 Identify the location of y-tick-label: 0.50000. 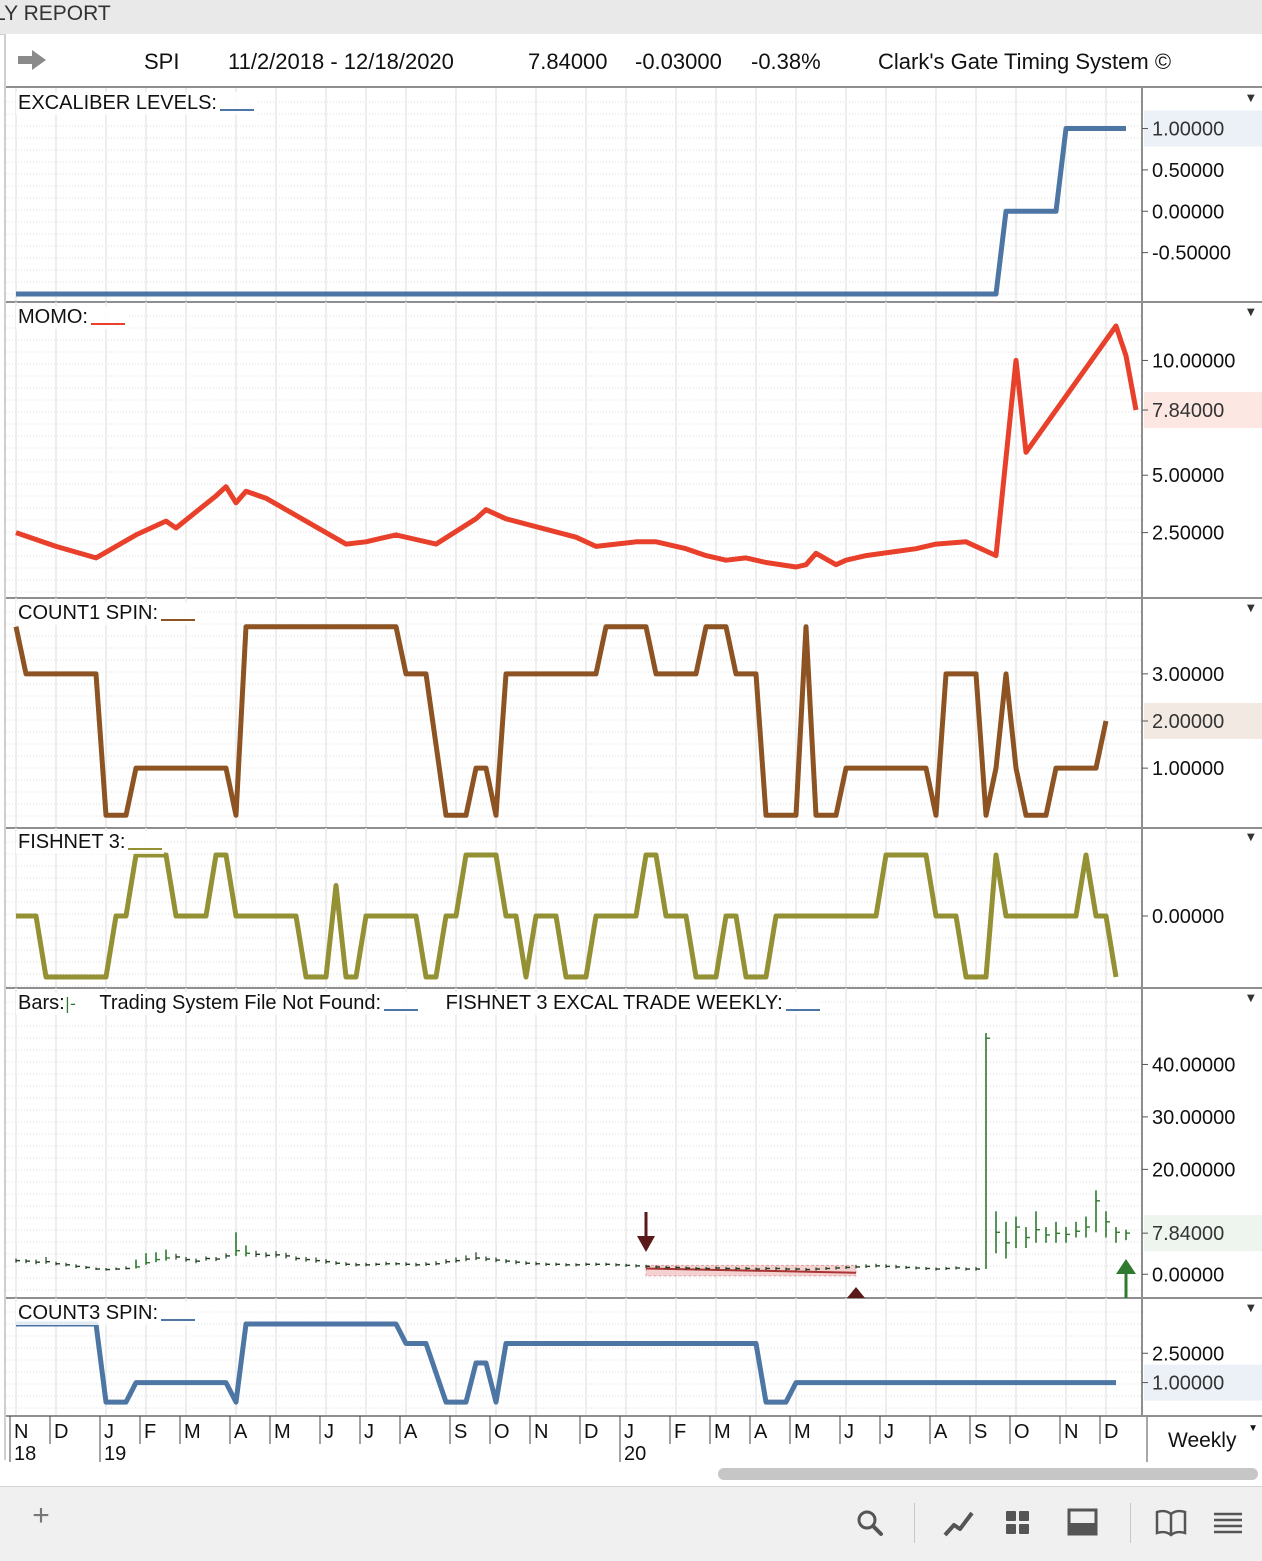
(1188, 171).